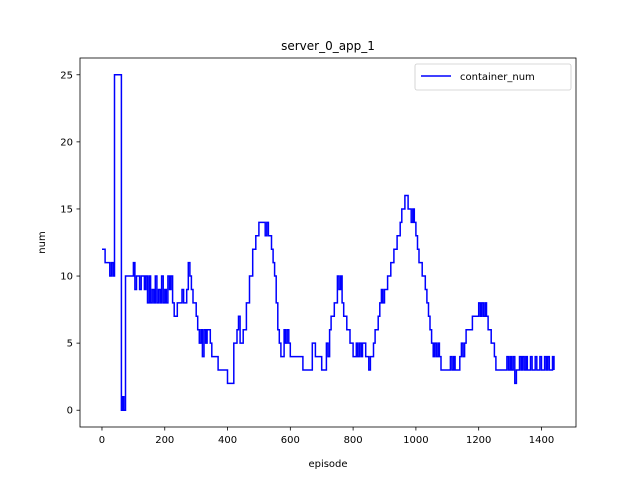  What do you see at coordinates (290, 440) in the screenshot?
I see `x-tick-label: 600` at bounding box center [290, 440].